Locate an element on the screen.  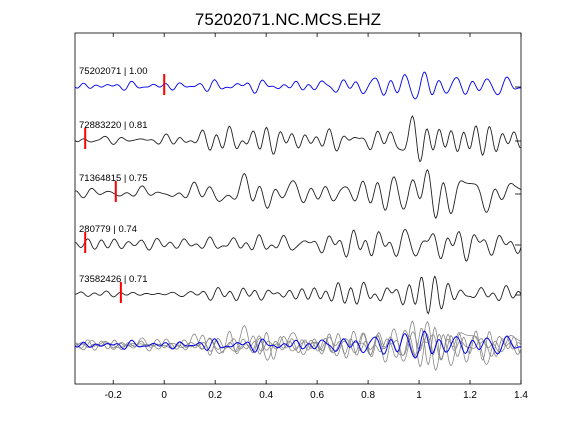
x-tick-label: -0.2 is located at coordinates (114, 395).